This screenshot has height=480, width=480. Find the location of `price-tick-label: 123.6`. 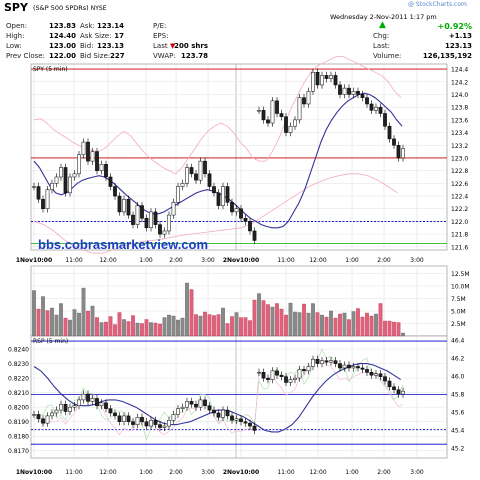

price-tick-label: 123.6 is located at coordinates (459, 120).